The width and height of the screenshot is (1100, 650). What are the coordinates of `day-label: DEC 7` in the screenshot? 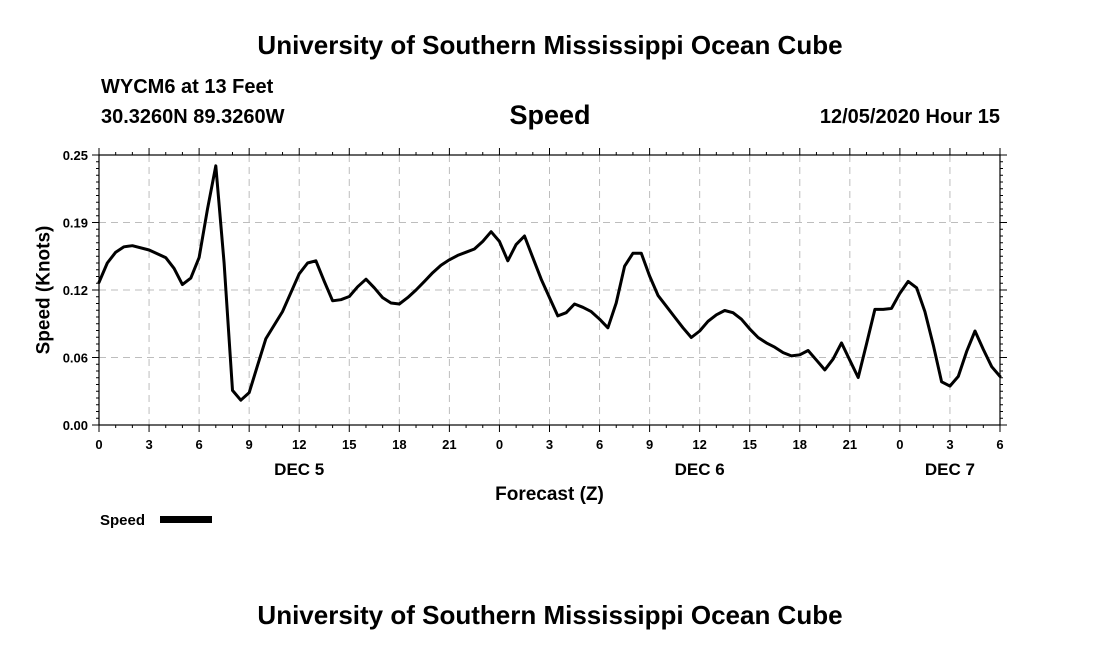 It's located at (950, 469).